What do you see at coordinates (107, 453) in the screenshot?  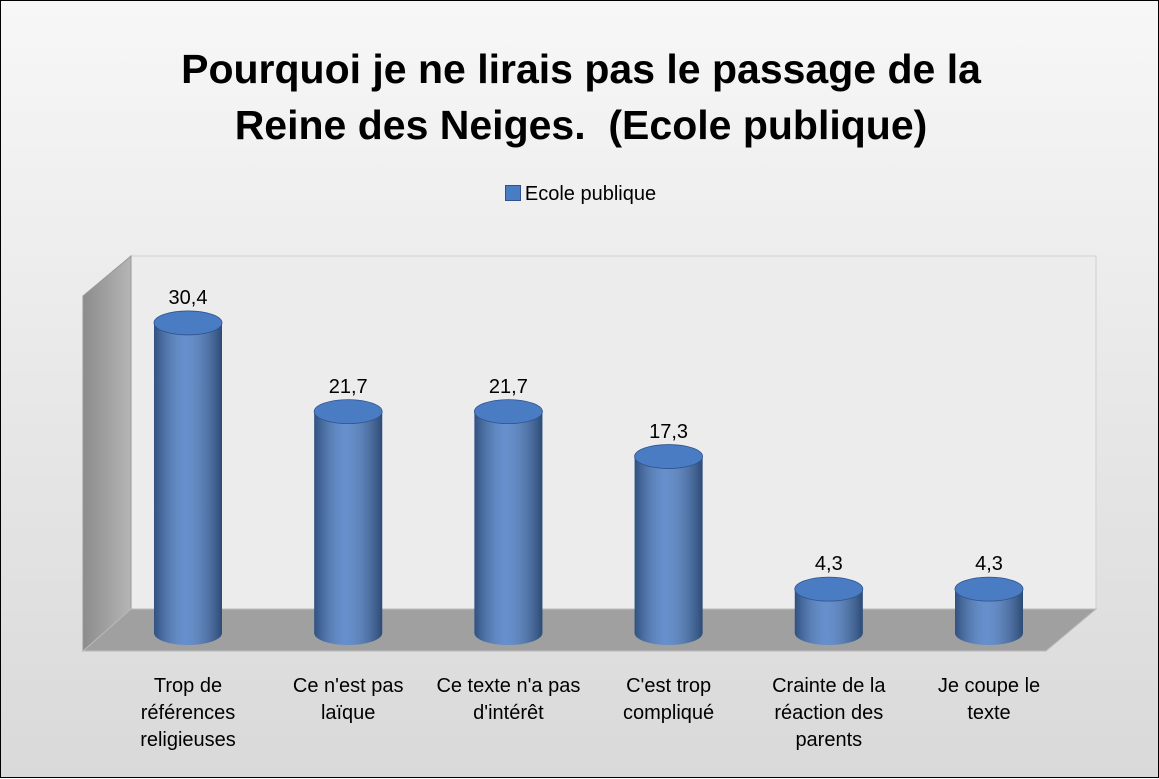 I see `side-wall` at bounding box center [107, 453].